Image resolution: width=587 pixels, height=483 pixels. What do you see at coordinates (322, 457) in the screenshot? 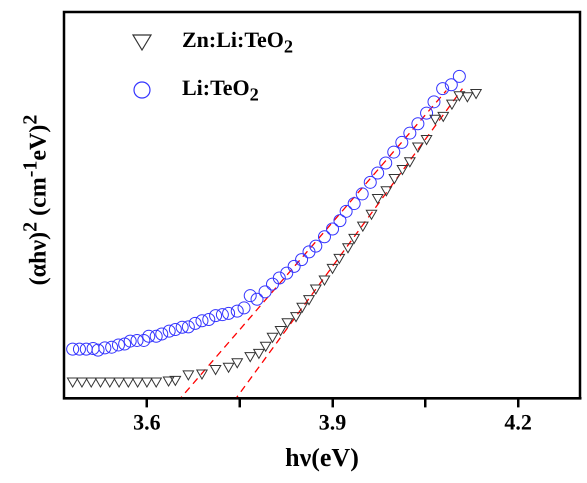
I see `x-axis-title: hν(eV)` at bounding box center [322, 457].